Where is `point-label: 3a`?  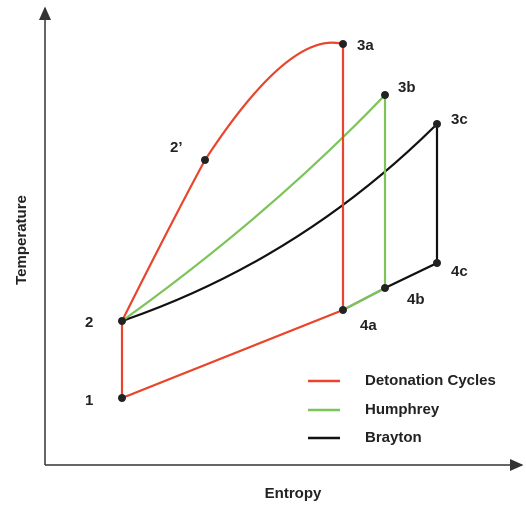 point-label: 3a is located at coordinates (365, 45).